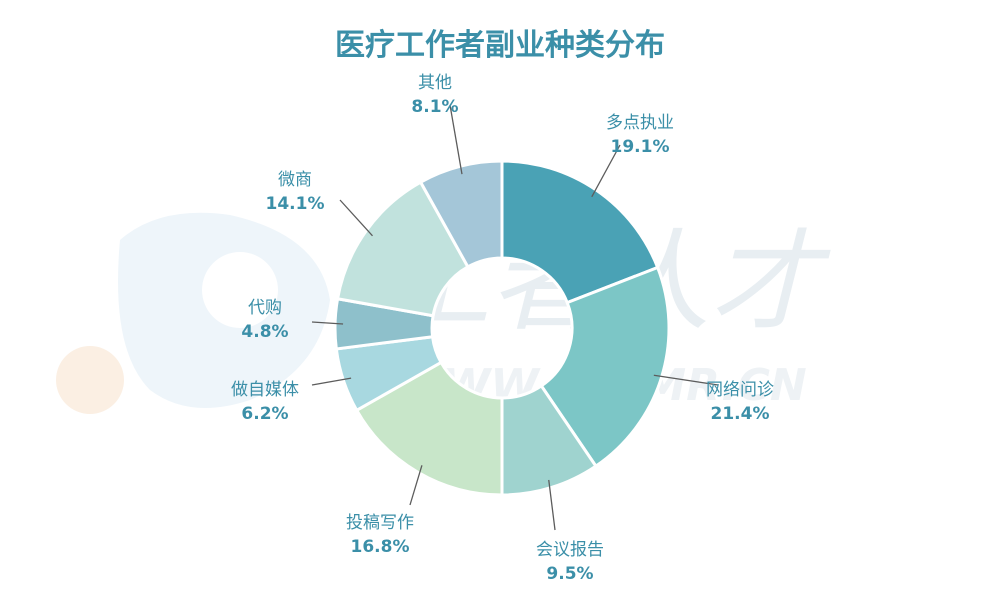 The height and width of the screenshot is (595, 1000). Describe the element at coordinates (90, 380) in the screenshot. I see `watermark-orange-dot` at that location.